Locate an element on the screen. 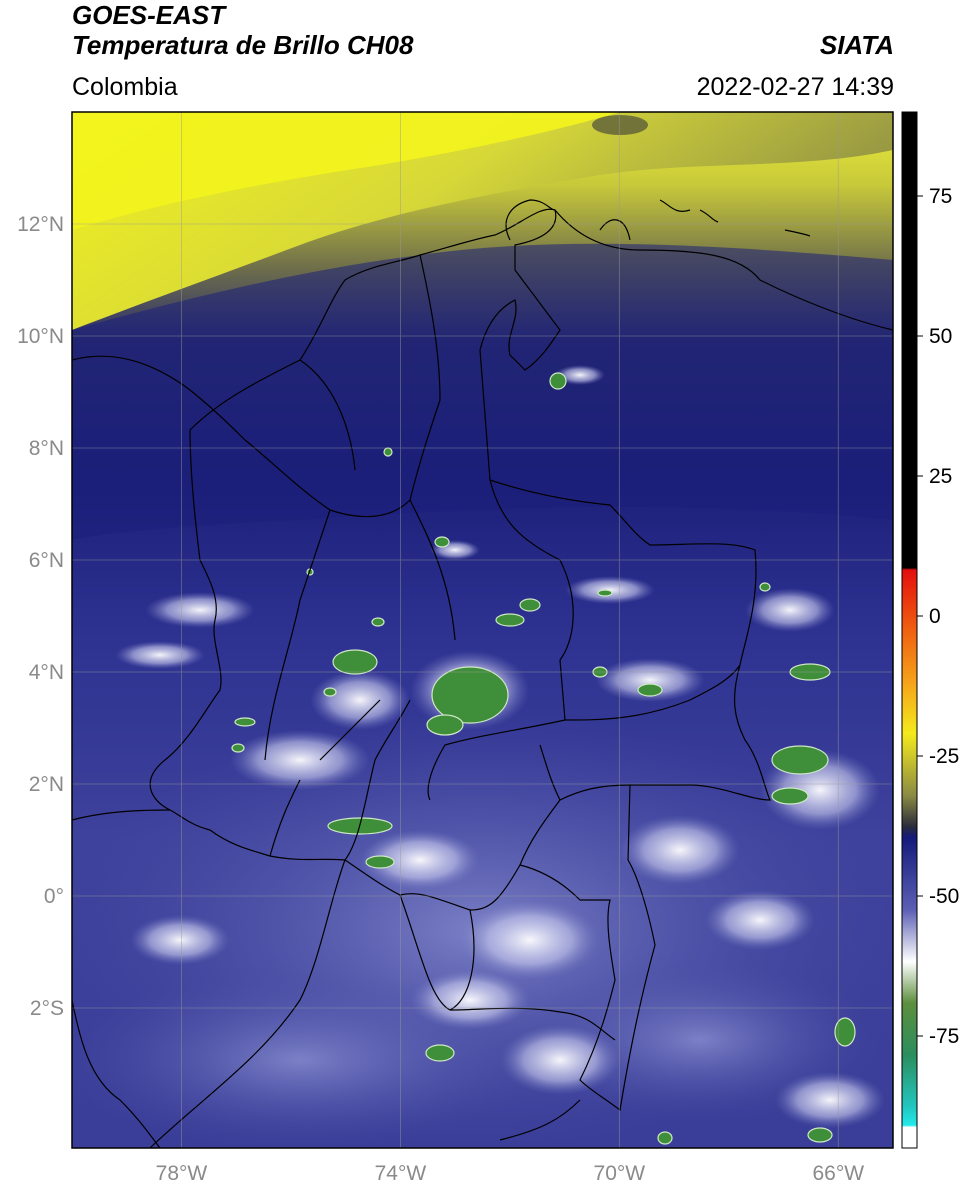 The height and width of the screenshot is (1190, 966). colorbar-ticks: 75 50 25 0 -25 -50 -75 is located at coordinates (938, 616).